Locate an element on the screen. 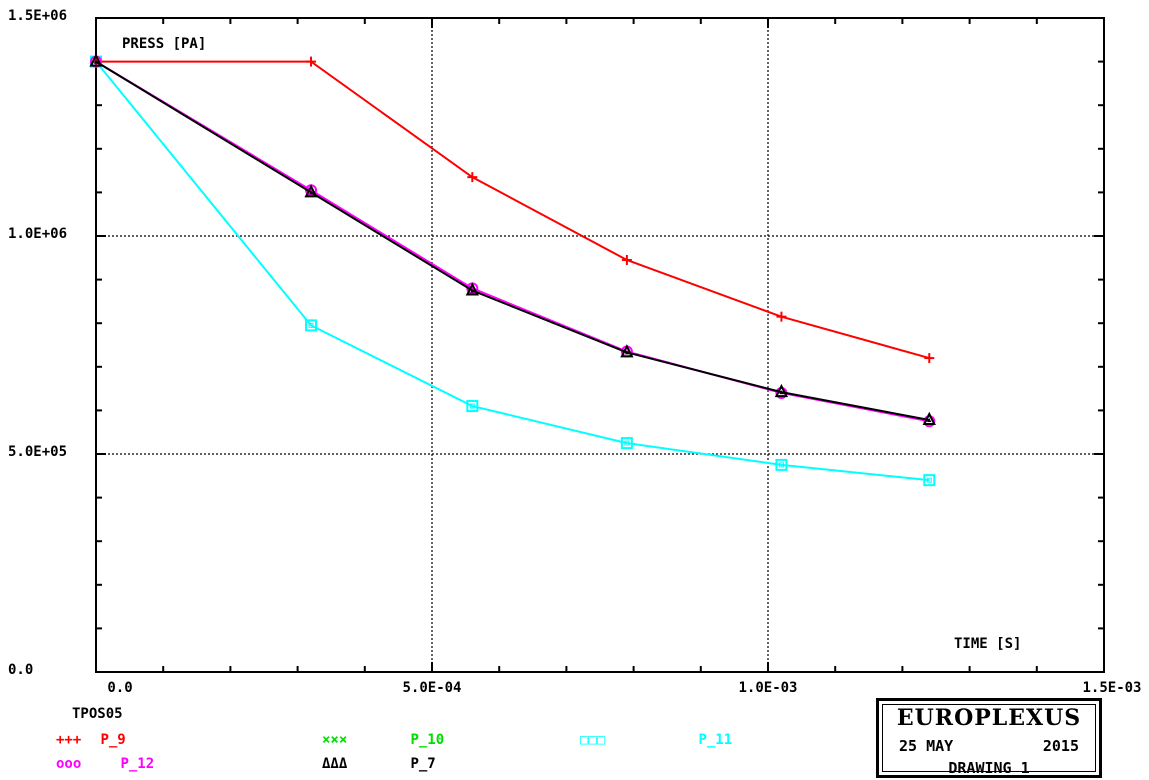  x-tick-label: 1.5E-03 is located at coordinates (1111, 688).